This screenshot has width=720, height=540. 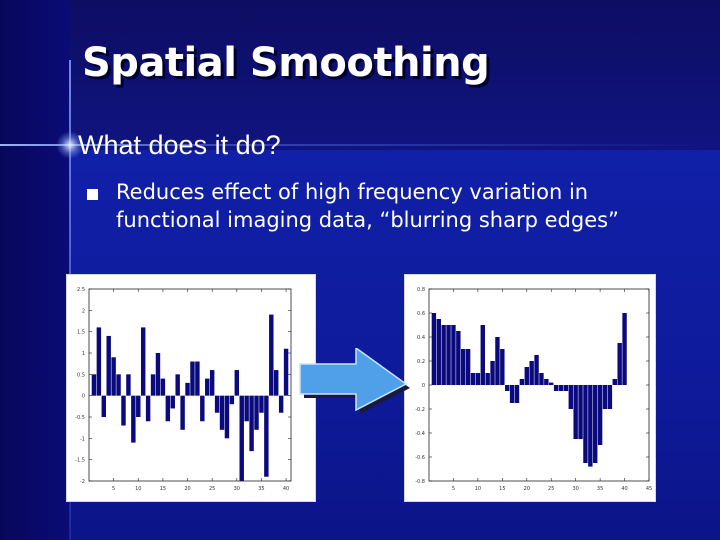 What do you see at coordinates (81, 333) in the screenshot?
I see `y-tick-label: 1.5` at bounding box center [81, 333].